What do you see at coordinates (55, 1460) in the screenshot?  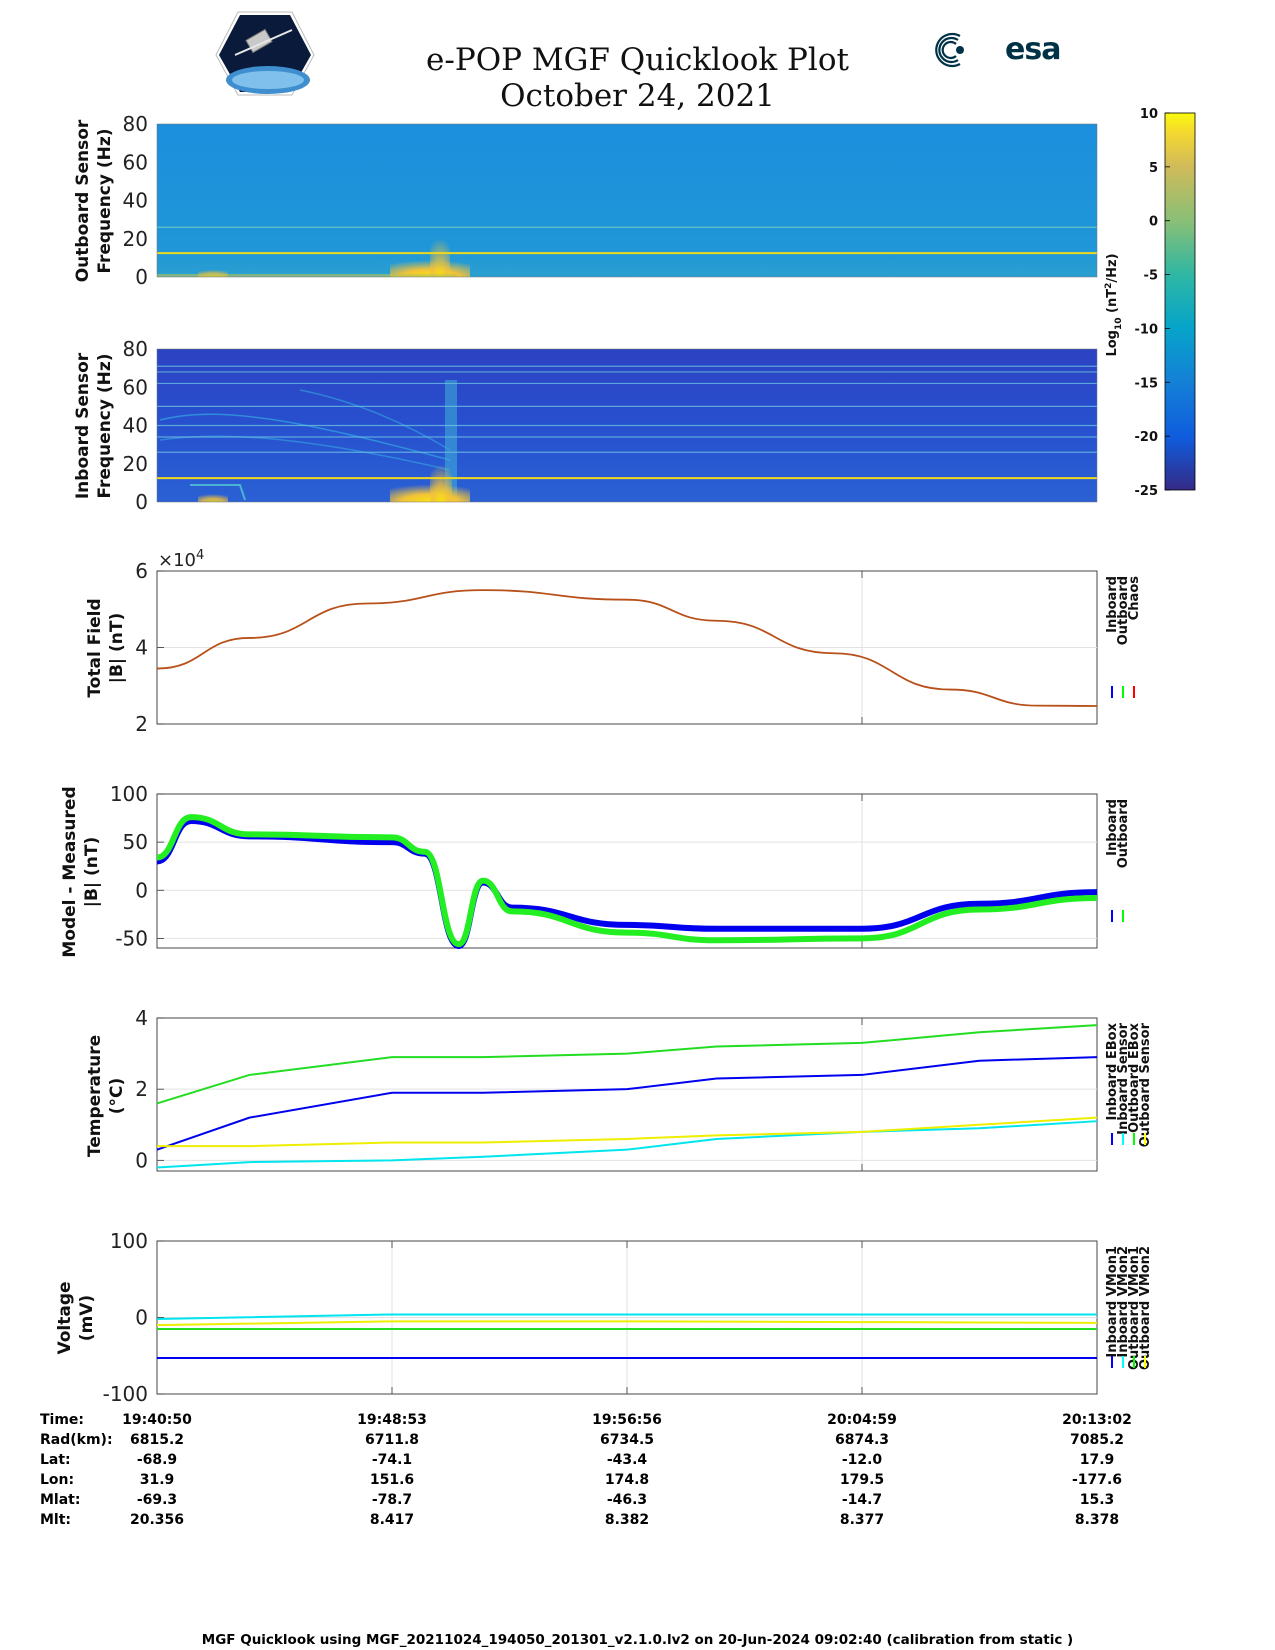 I see `ephemeris-row-label: Lat:` at bounding box center [55, 1460].